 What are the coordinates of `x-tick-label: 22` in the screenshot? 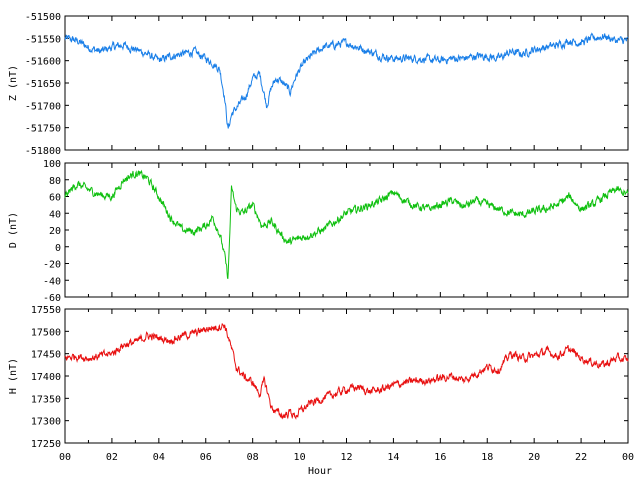 It's located at (581, 457).